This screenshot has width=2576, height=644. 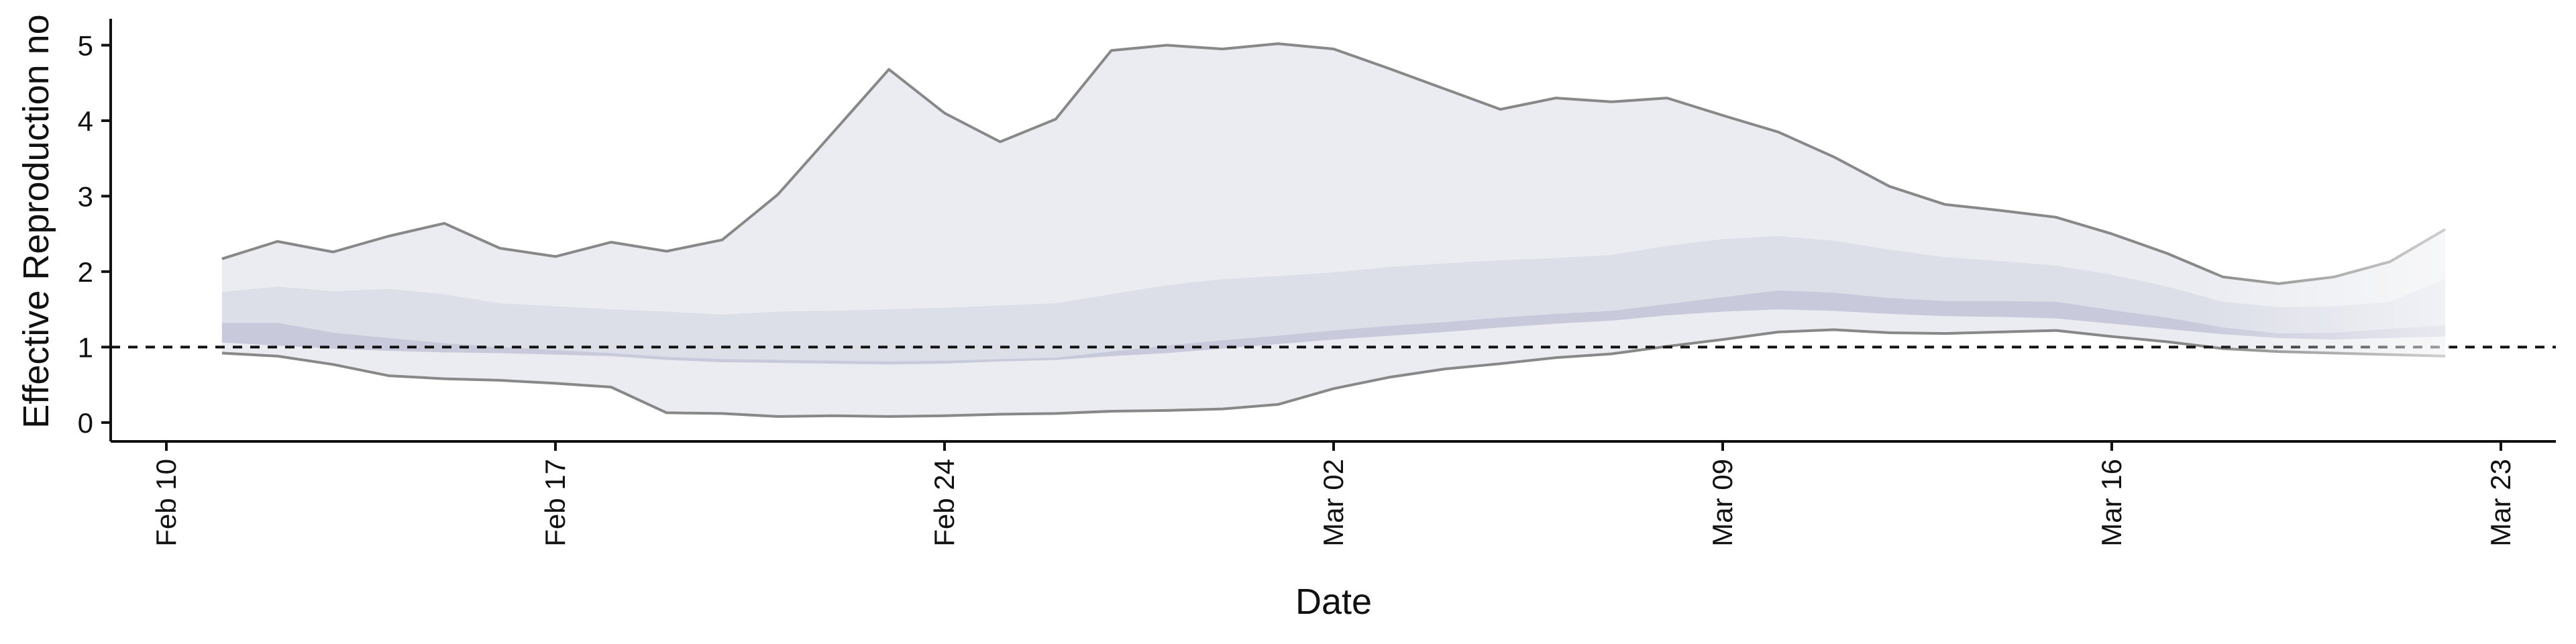 What do you see at coordinates (1333, 327) in the screenshot?
I see `band-inner` at bounding box center [1333, 327].